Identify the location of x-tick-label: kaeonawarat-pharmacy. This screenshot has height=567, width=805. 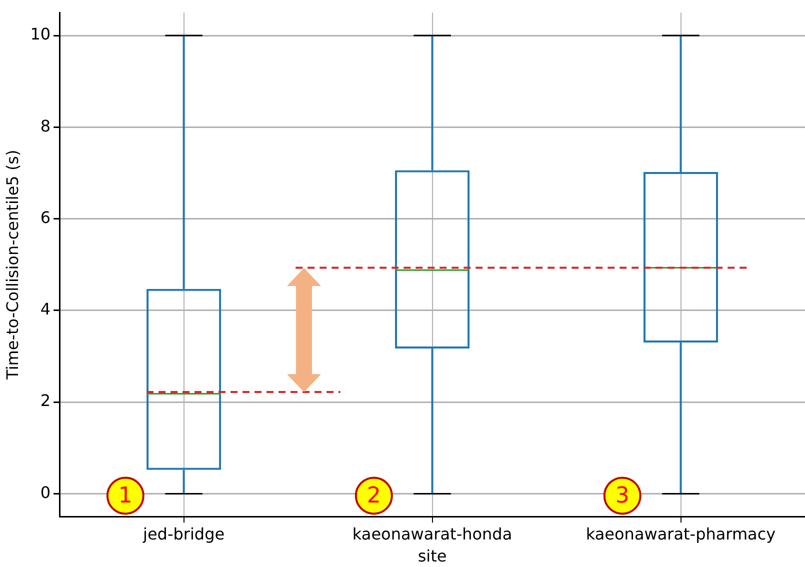
(681, 534).